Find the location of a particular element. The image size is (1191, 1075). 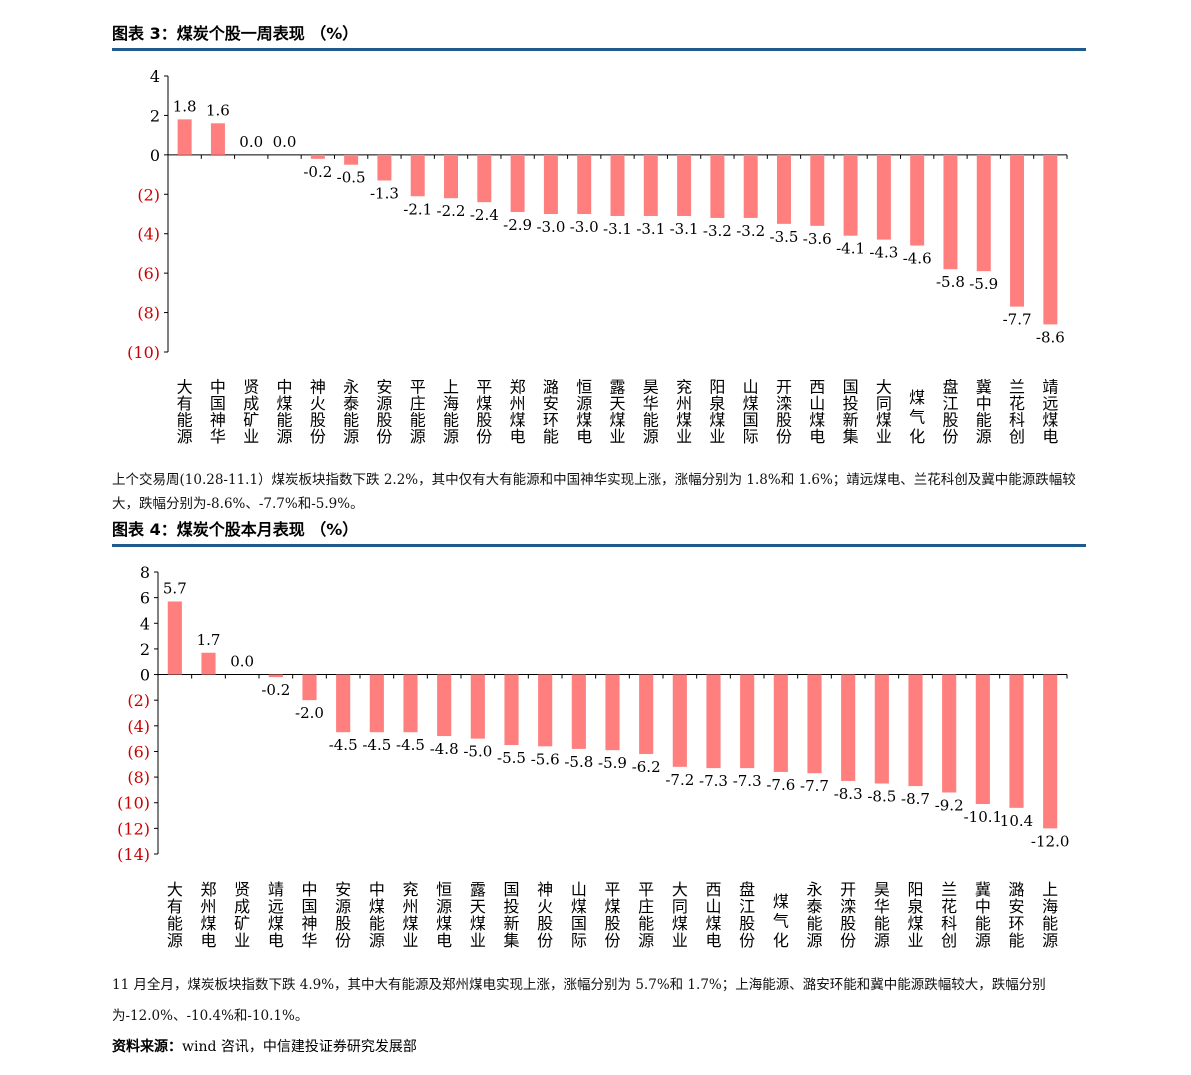

weekly-category-label: 露天煤业 is located at coordinates (617, 412).